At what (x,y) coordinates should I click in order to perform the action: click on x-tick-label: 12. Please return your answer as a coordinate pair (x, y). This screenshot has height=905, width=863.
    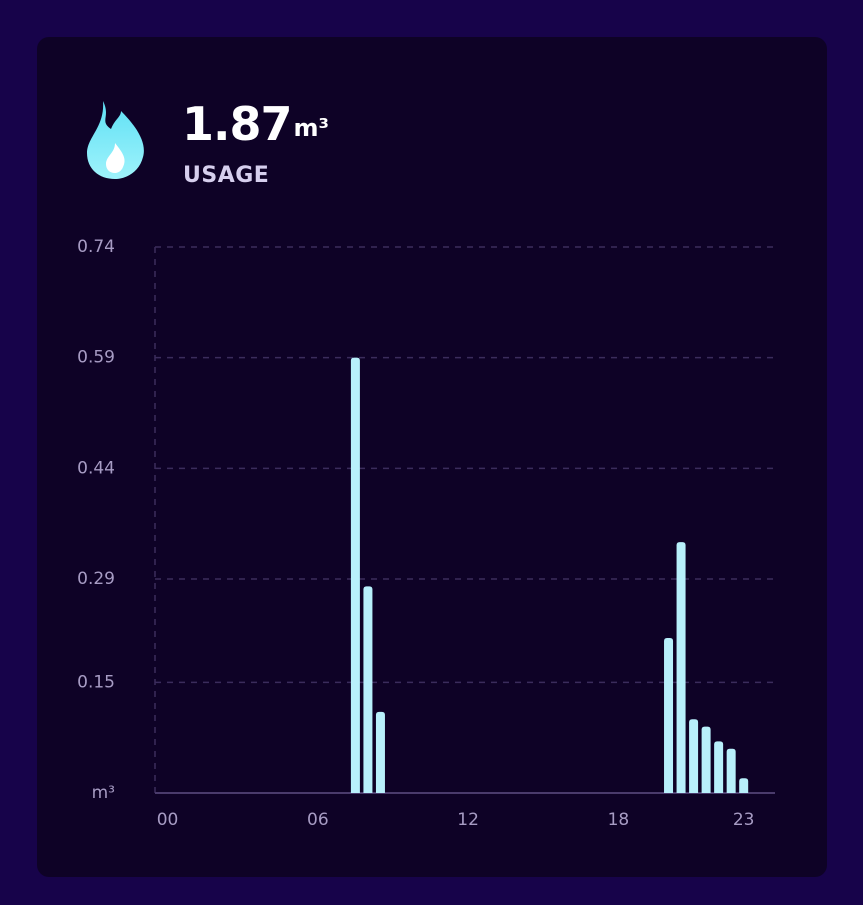
    Looking at the image, I should click on (468, 820).